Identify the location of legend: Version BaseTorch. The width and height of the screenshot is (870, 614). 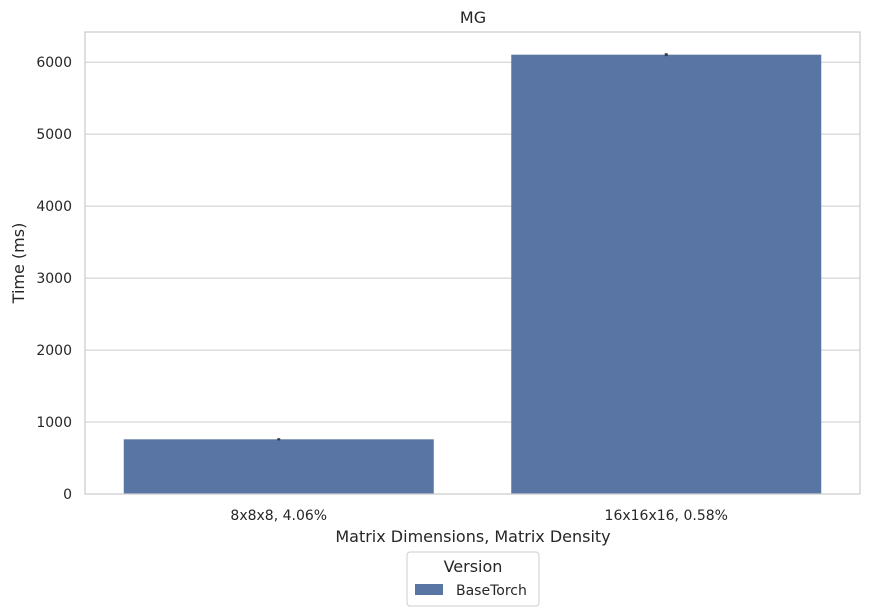
(473, 579).